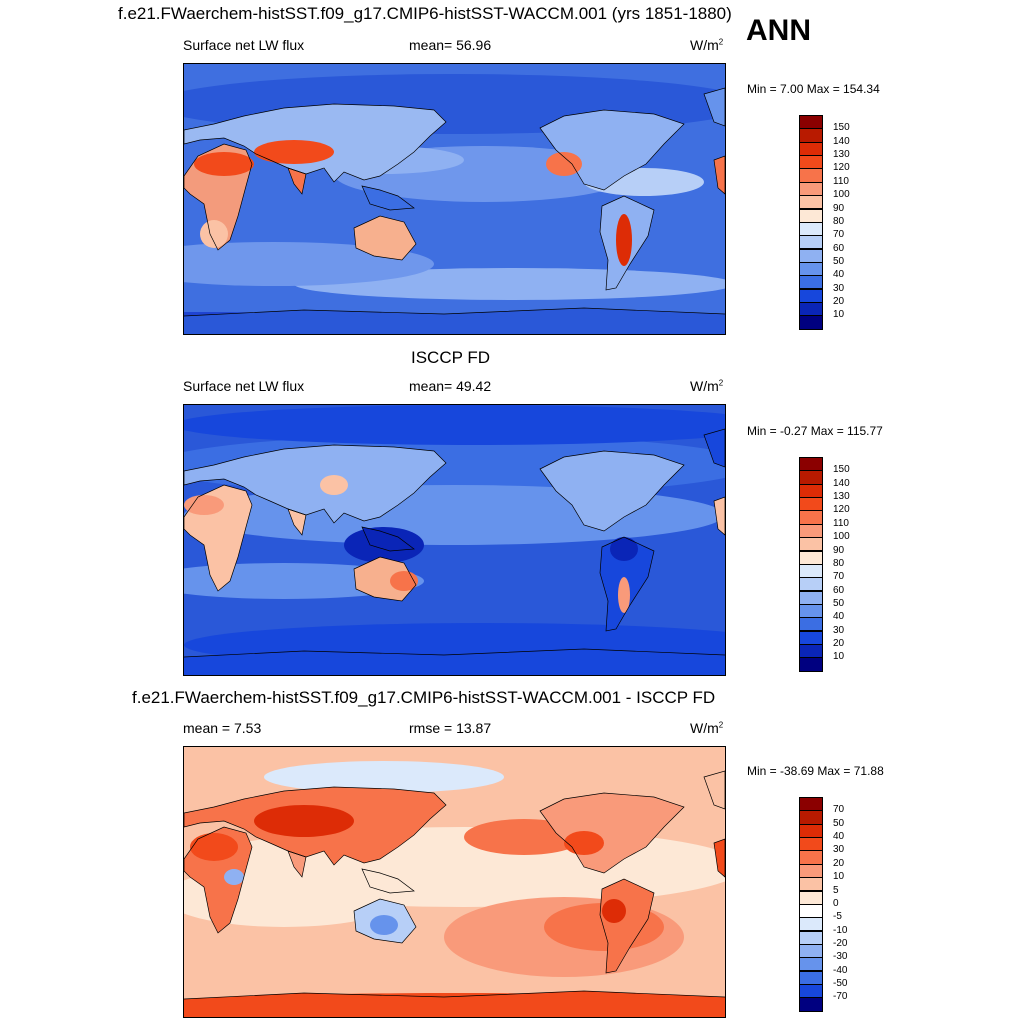  I want to click on colorbar-tick-label: -20, so click(840, 943).